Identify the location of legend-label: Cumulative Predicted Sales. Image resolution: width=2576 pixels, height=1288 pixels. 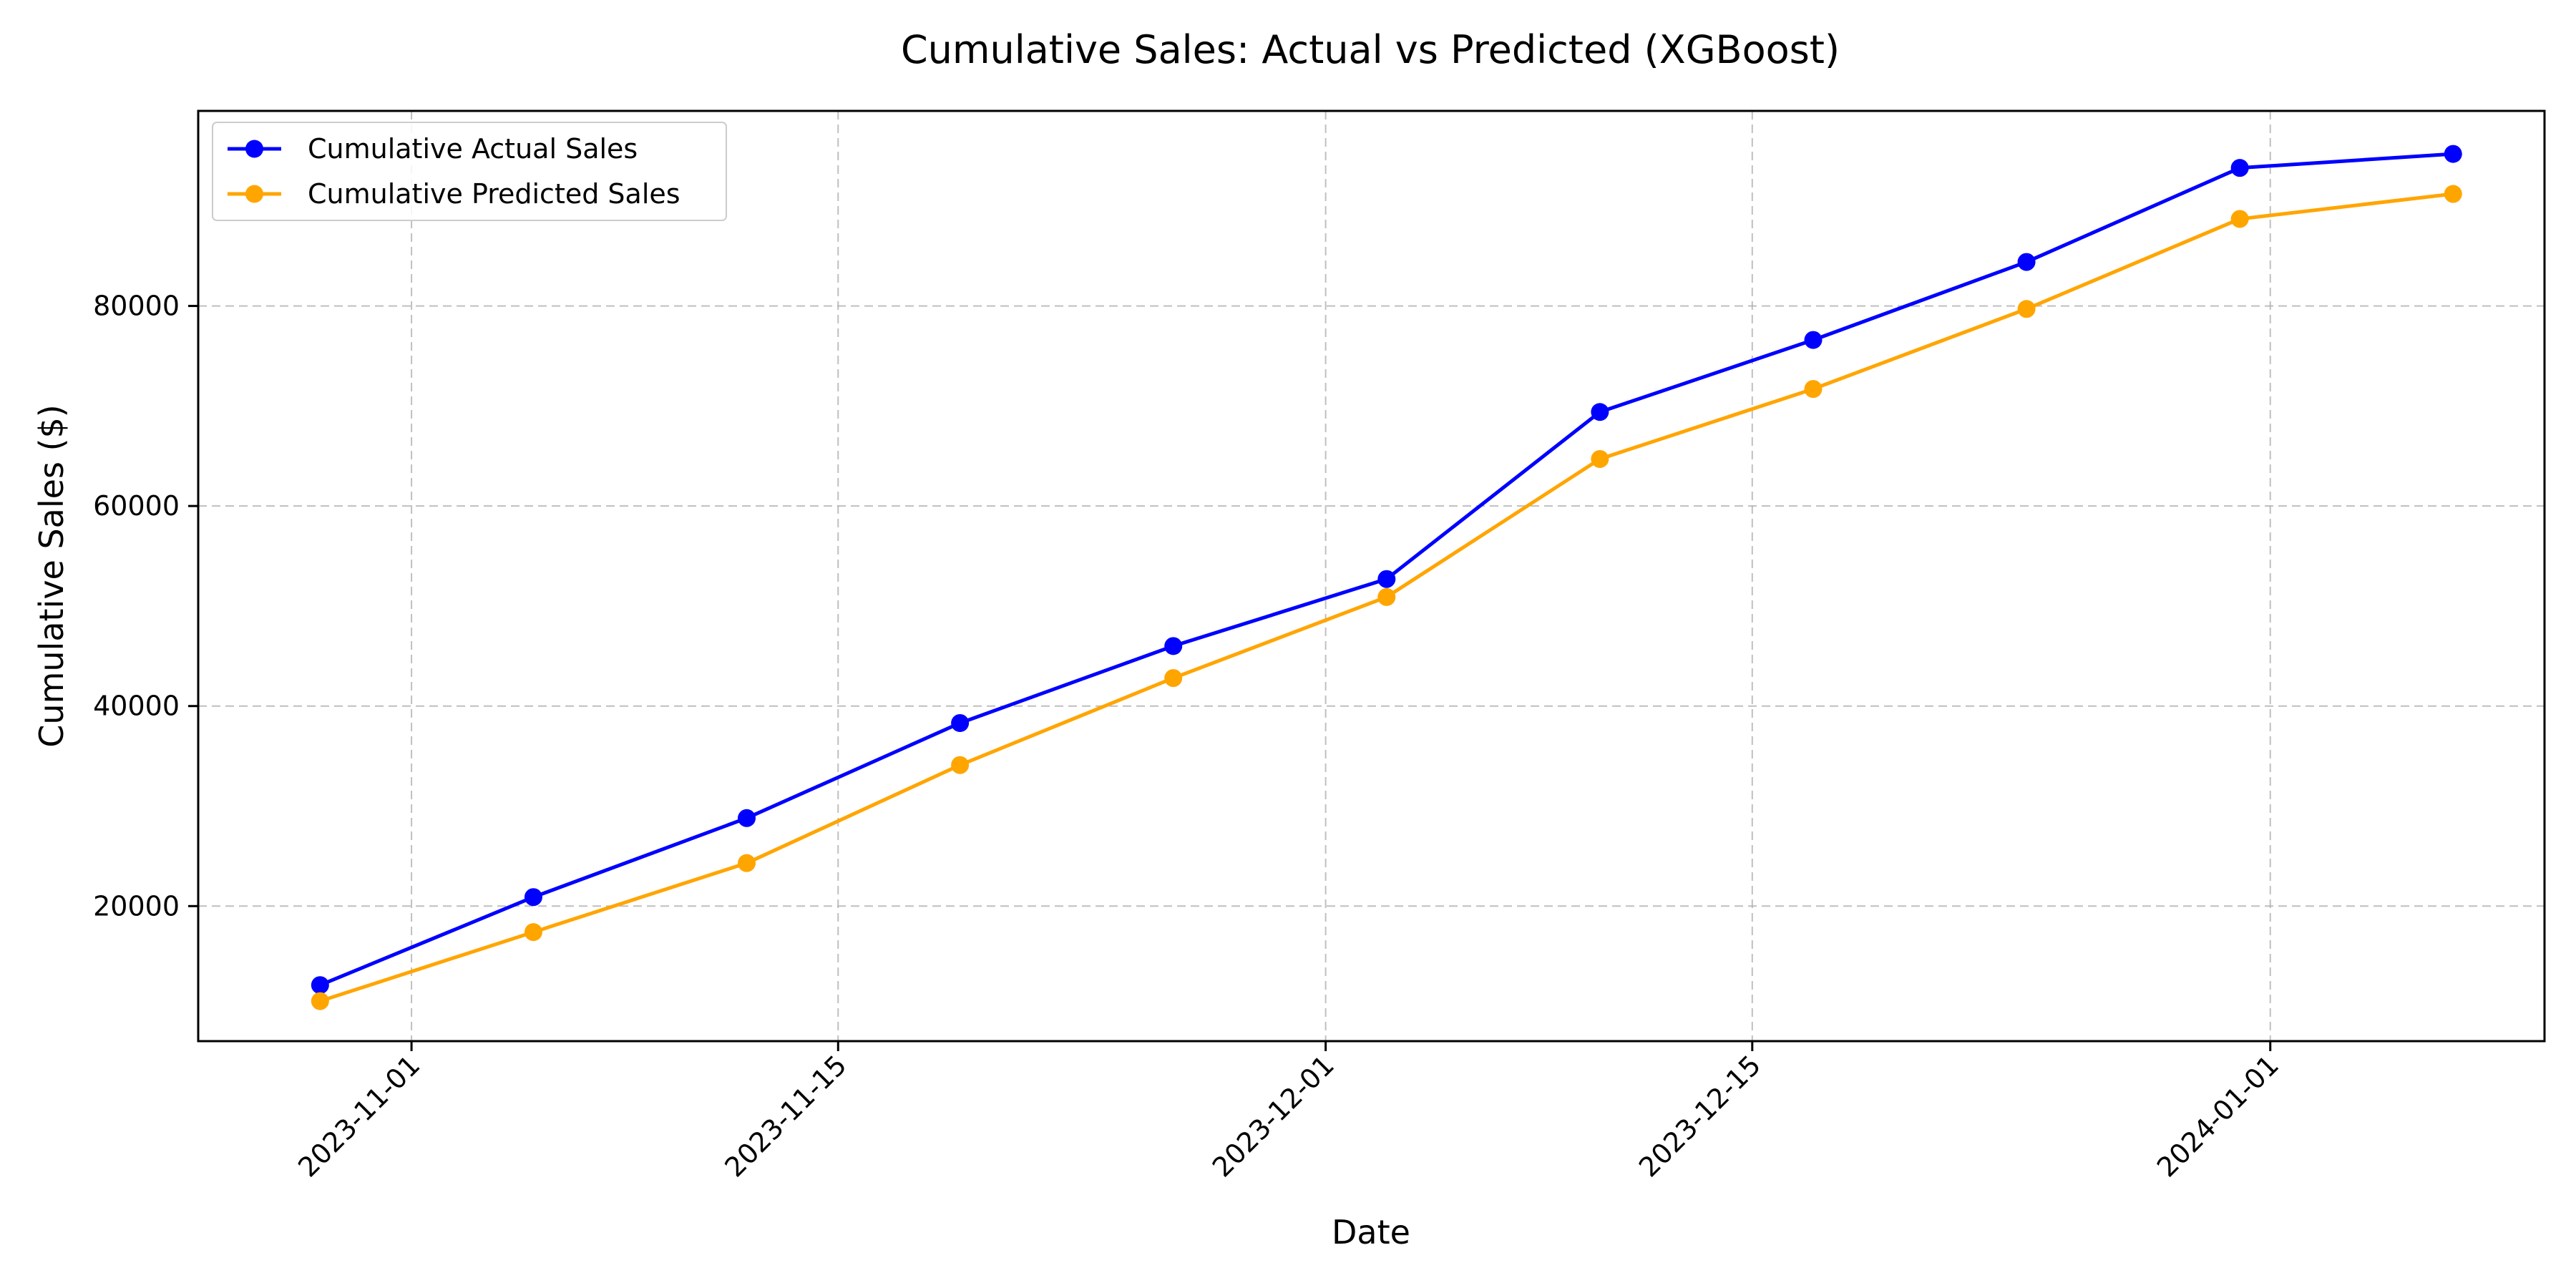
(494, 194).